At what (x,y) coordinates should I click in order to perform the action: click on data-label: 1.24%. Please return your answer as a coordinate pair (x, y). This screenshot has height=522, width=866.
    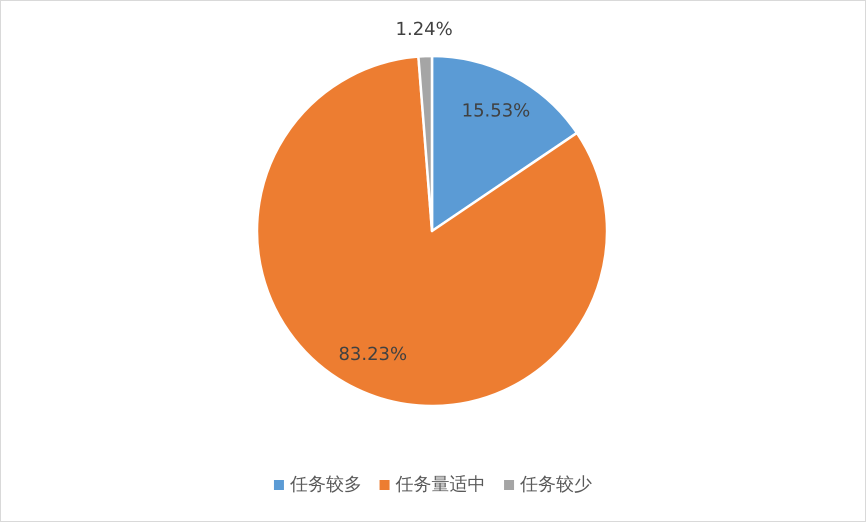
    Looking at the image, I should click on (424, 29).